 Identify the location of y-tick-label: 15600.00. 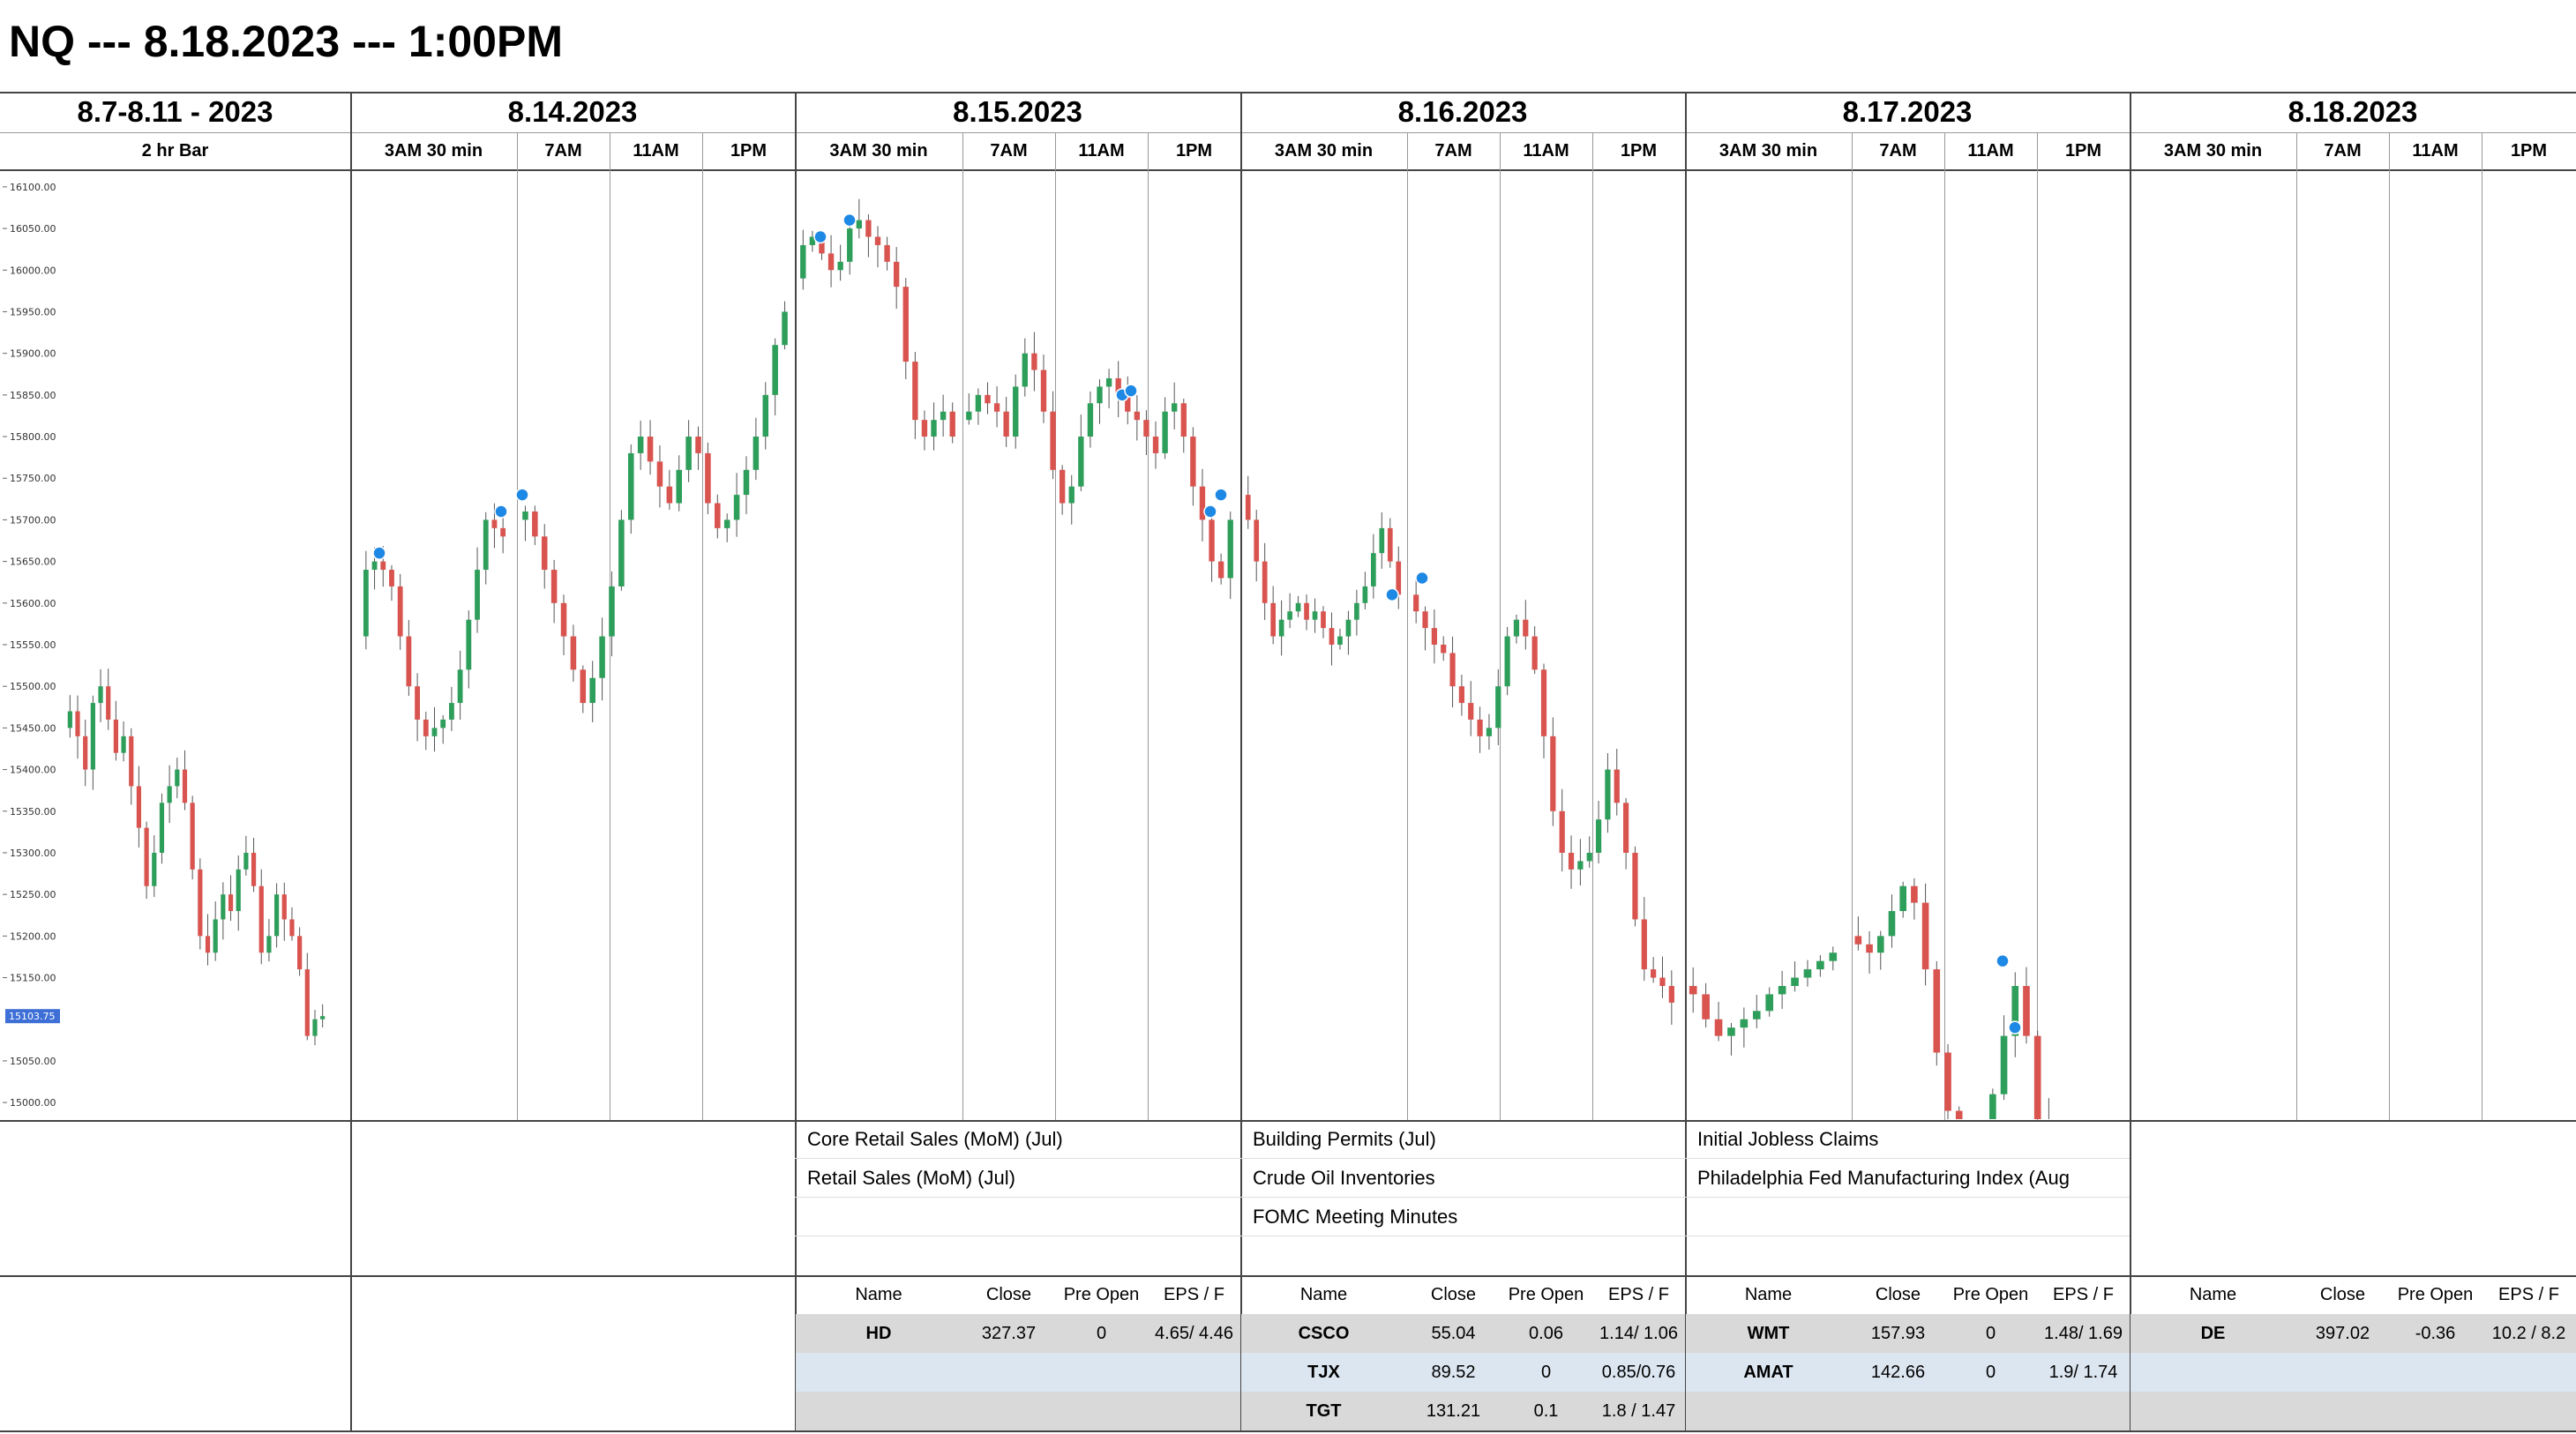
(33, 603).